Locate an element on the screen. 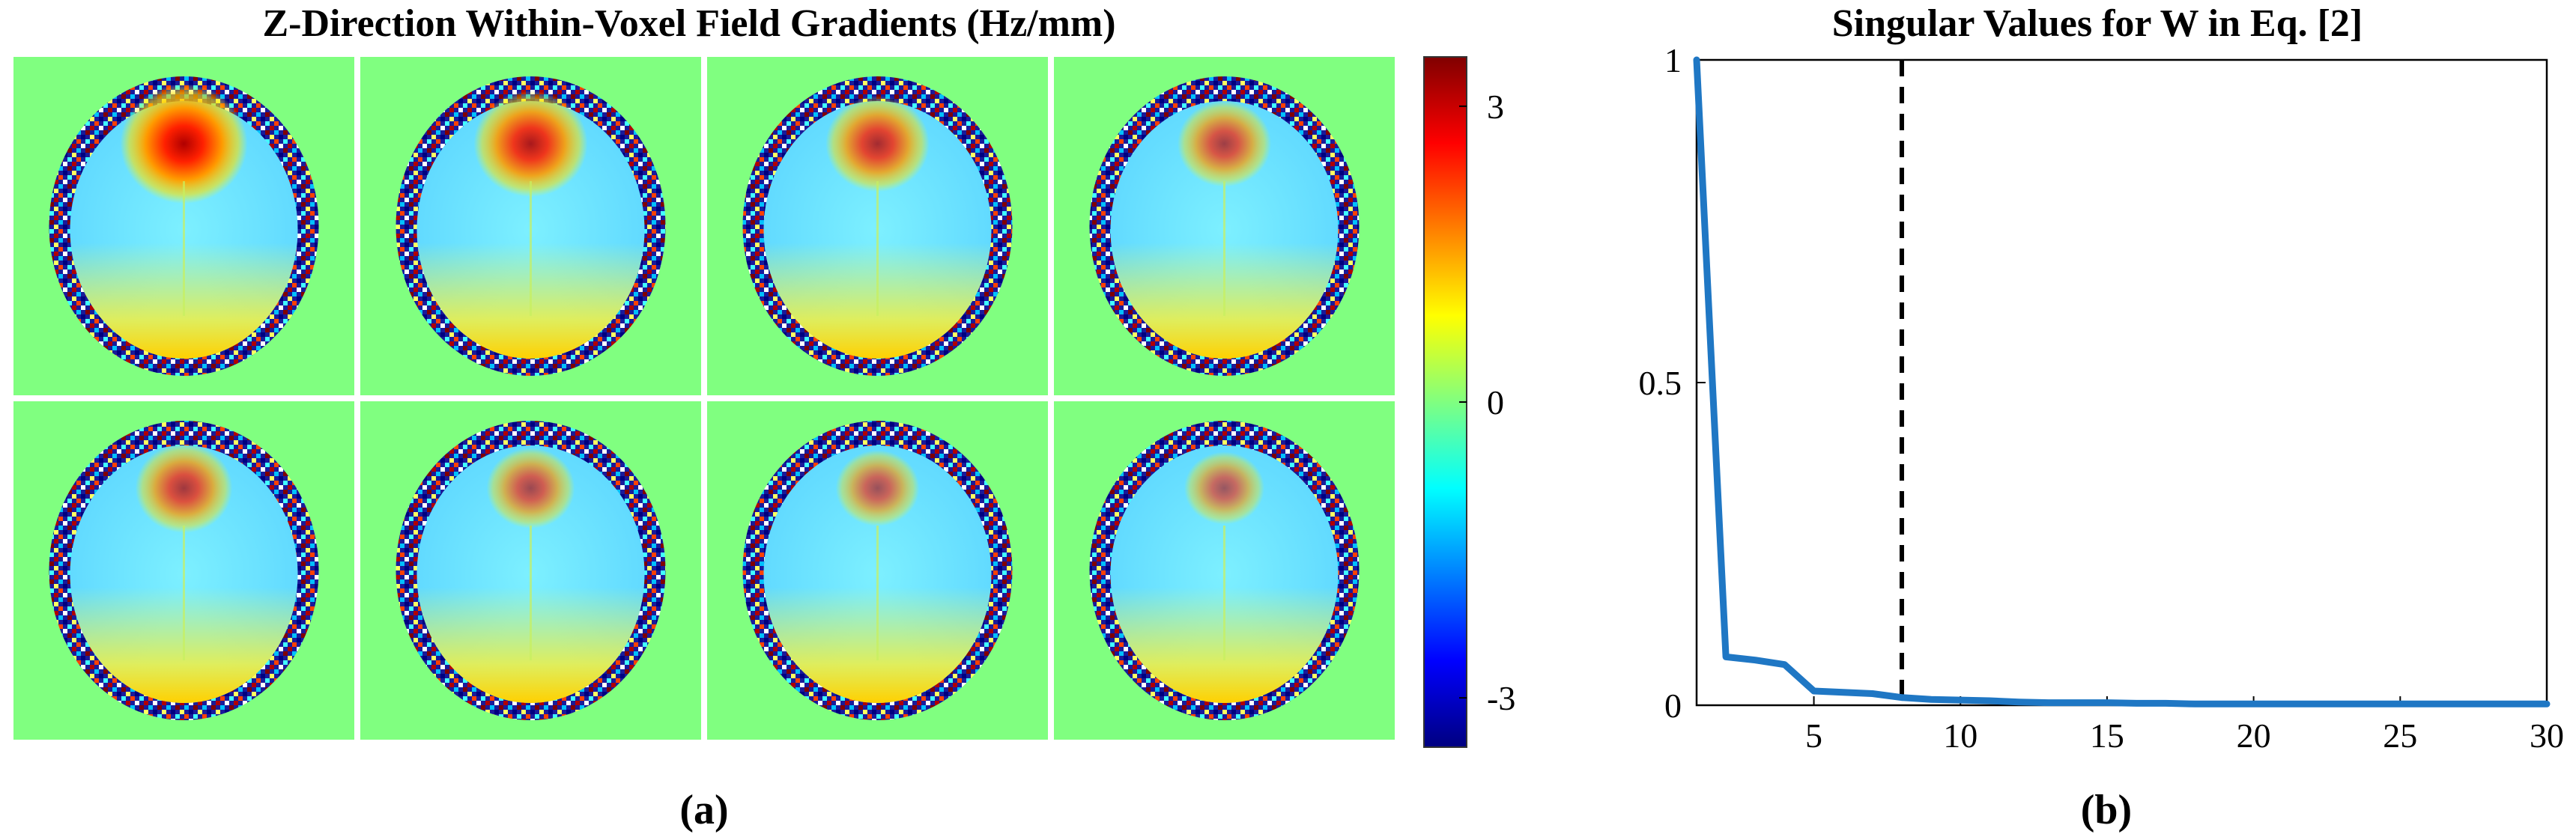 Image resolution: width=2576 pixels, height=840 pixels. x-tick-label: 15 is located at coordinates (2107, 735).